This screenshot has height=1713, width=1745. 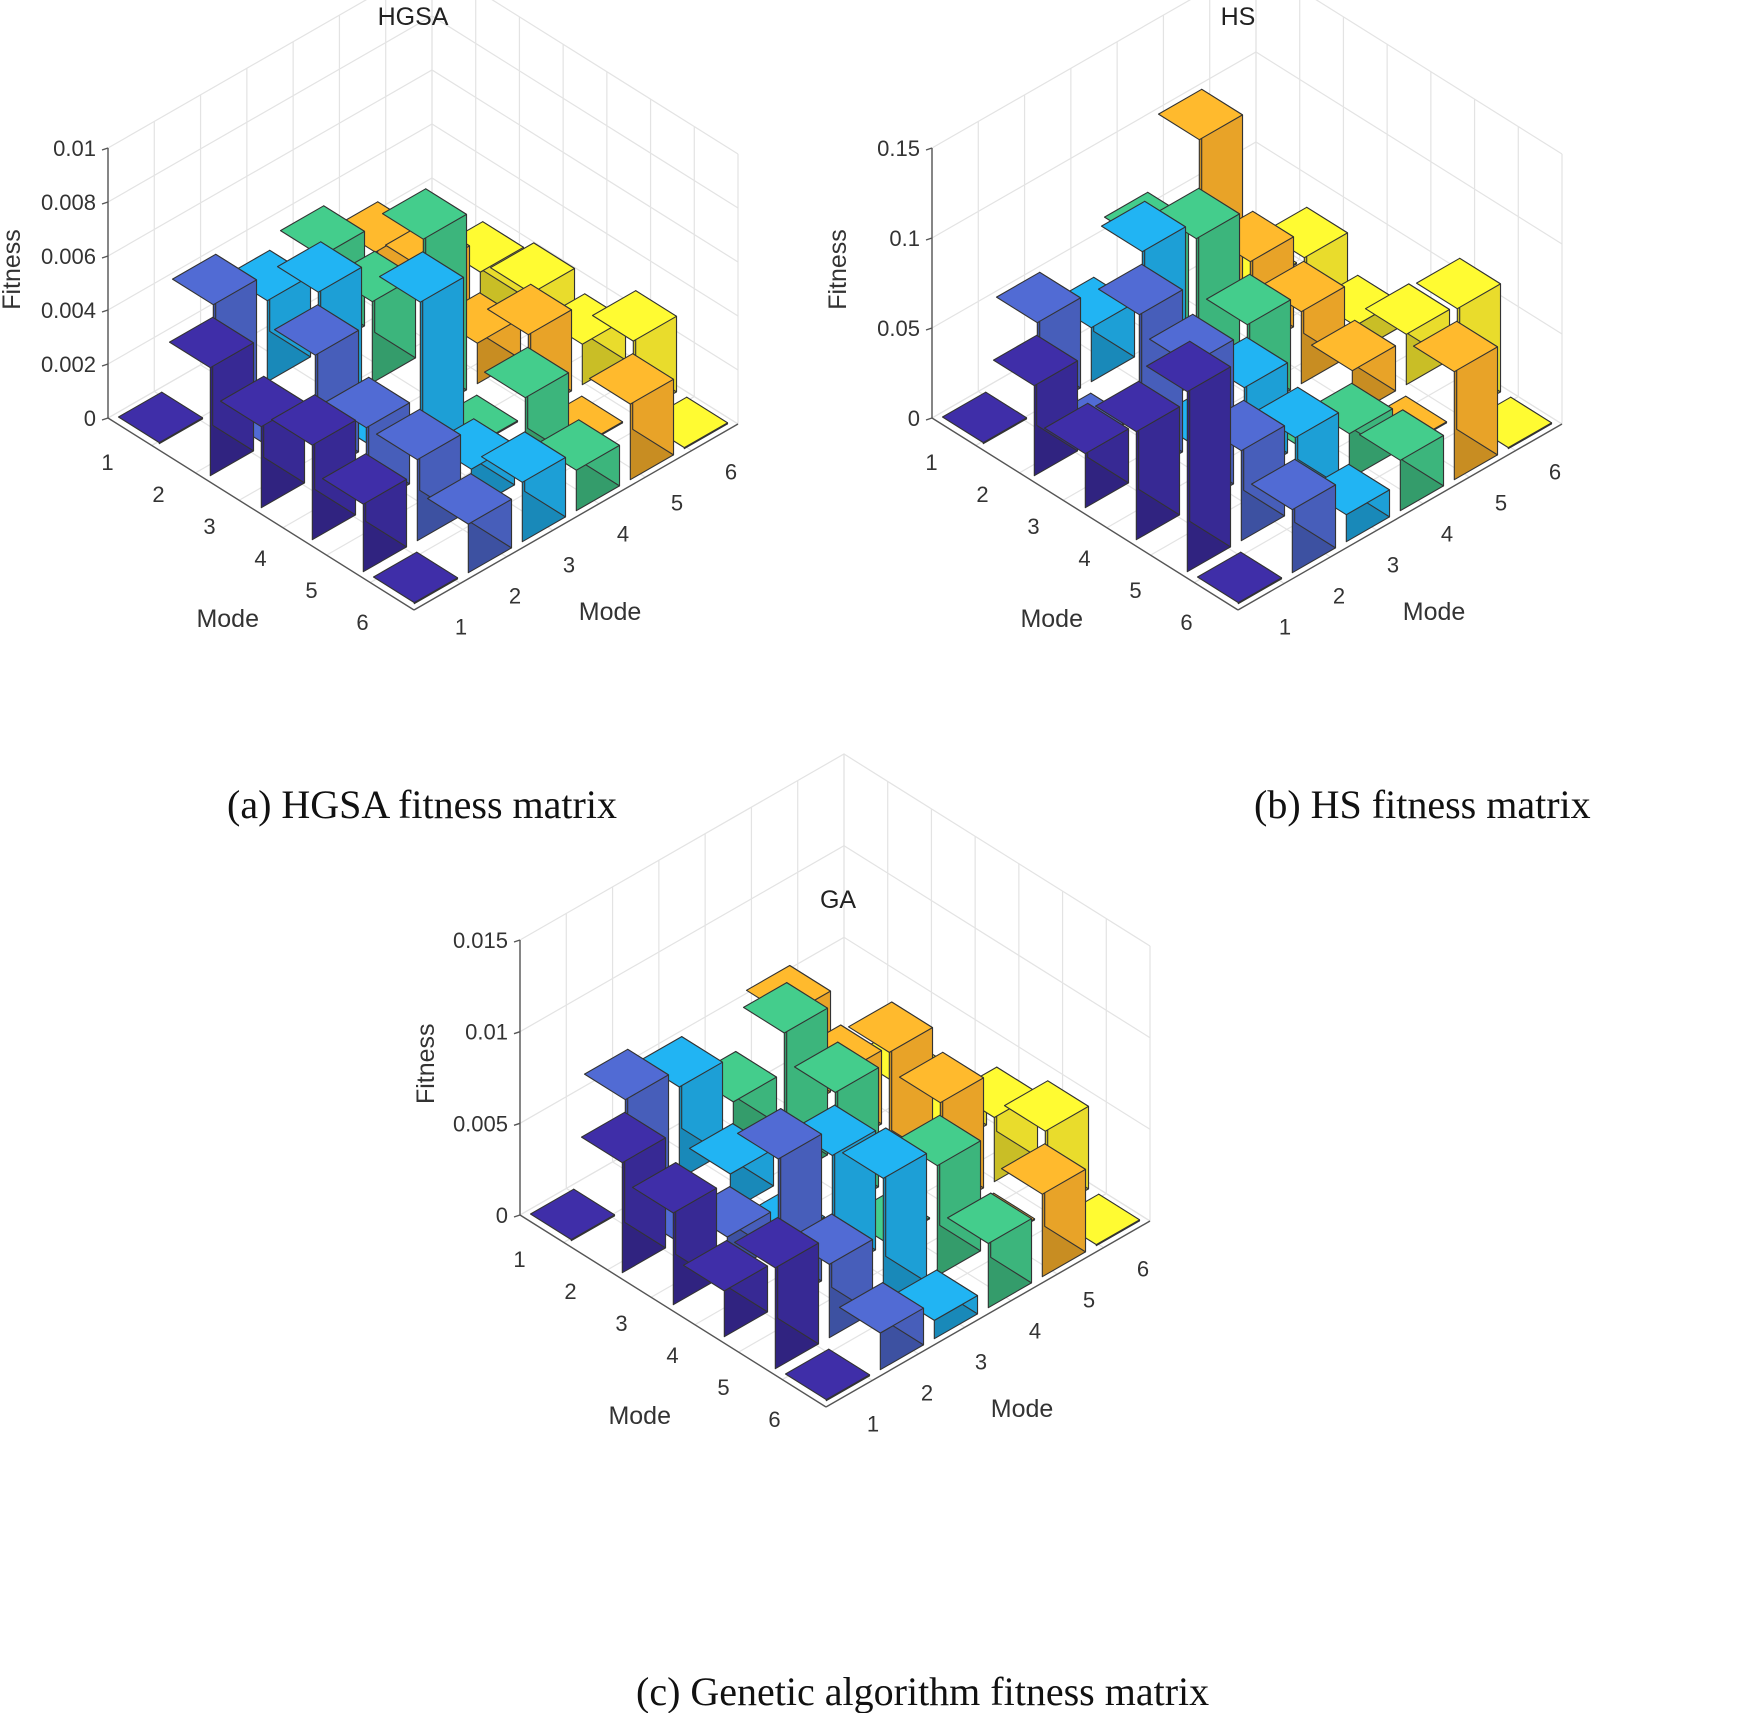 I want to click on z-tick-label: 0.005, so click(x=480, y=1123).